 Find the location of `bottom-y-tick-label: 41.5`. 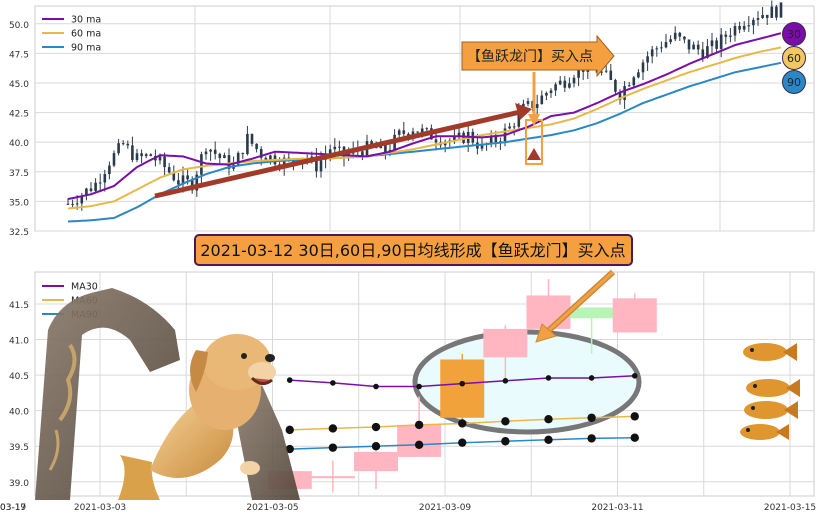

bottom-y-tick-label: 41.5 is located at coordinates (19, 306).